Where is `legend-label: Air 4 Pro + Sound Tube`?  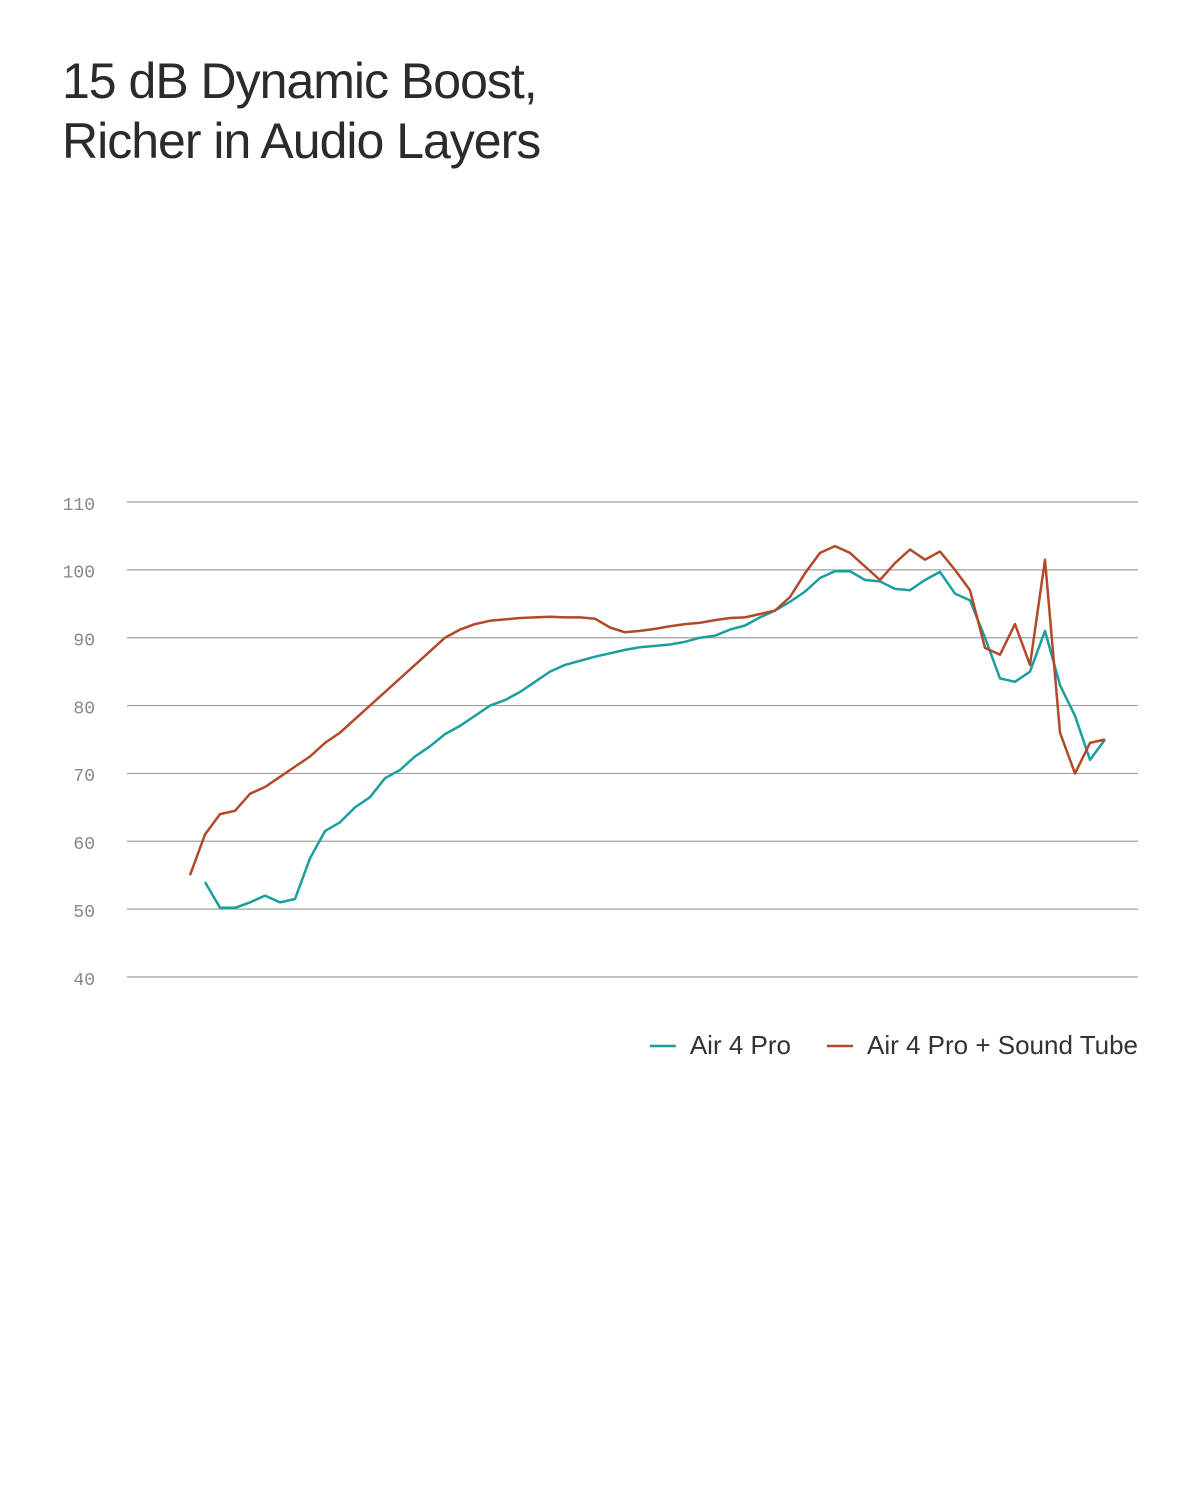
legend-label: Air 4 Pro + Sound Tube is located at coordinates (1002, 1045).